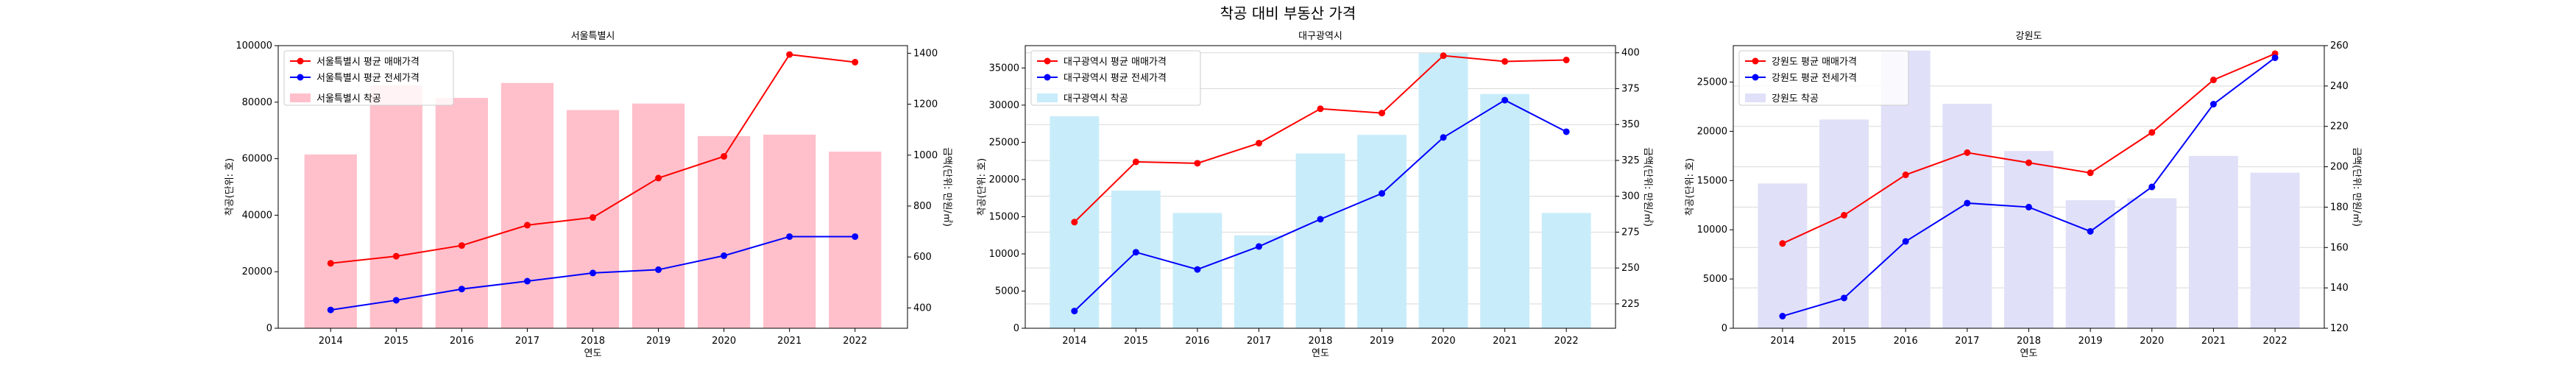 This screenshot has width=2576, height=368. I want to click on y-right-tick-label: 240, so click(2339, 86).